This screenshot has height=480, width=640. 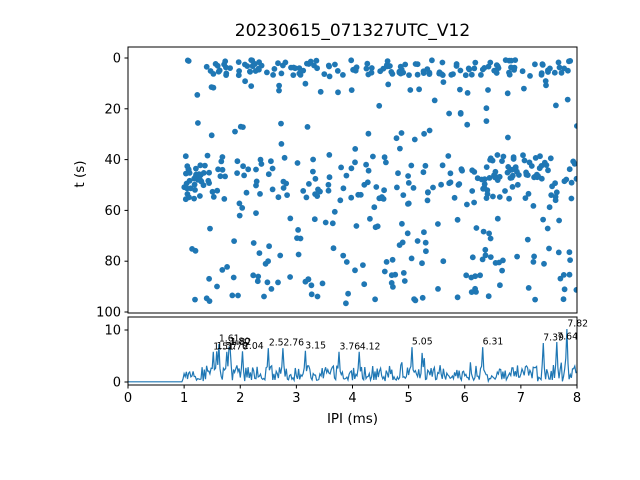 I want to click on y-tick-label: 0, so click(x=117, y=383).